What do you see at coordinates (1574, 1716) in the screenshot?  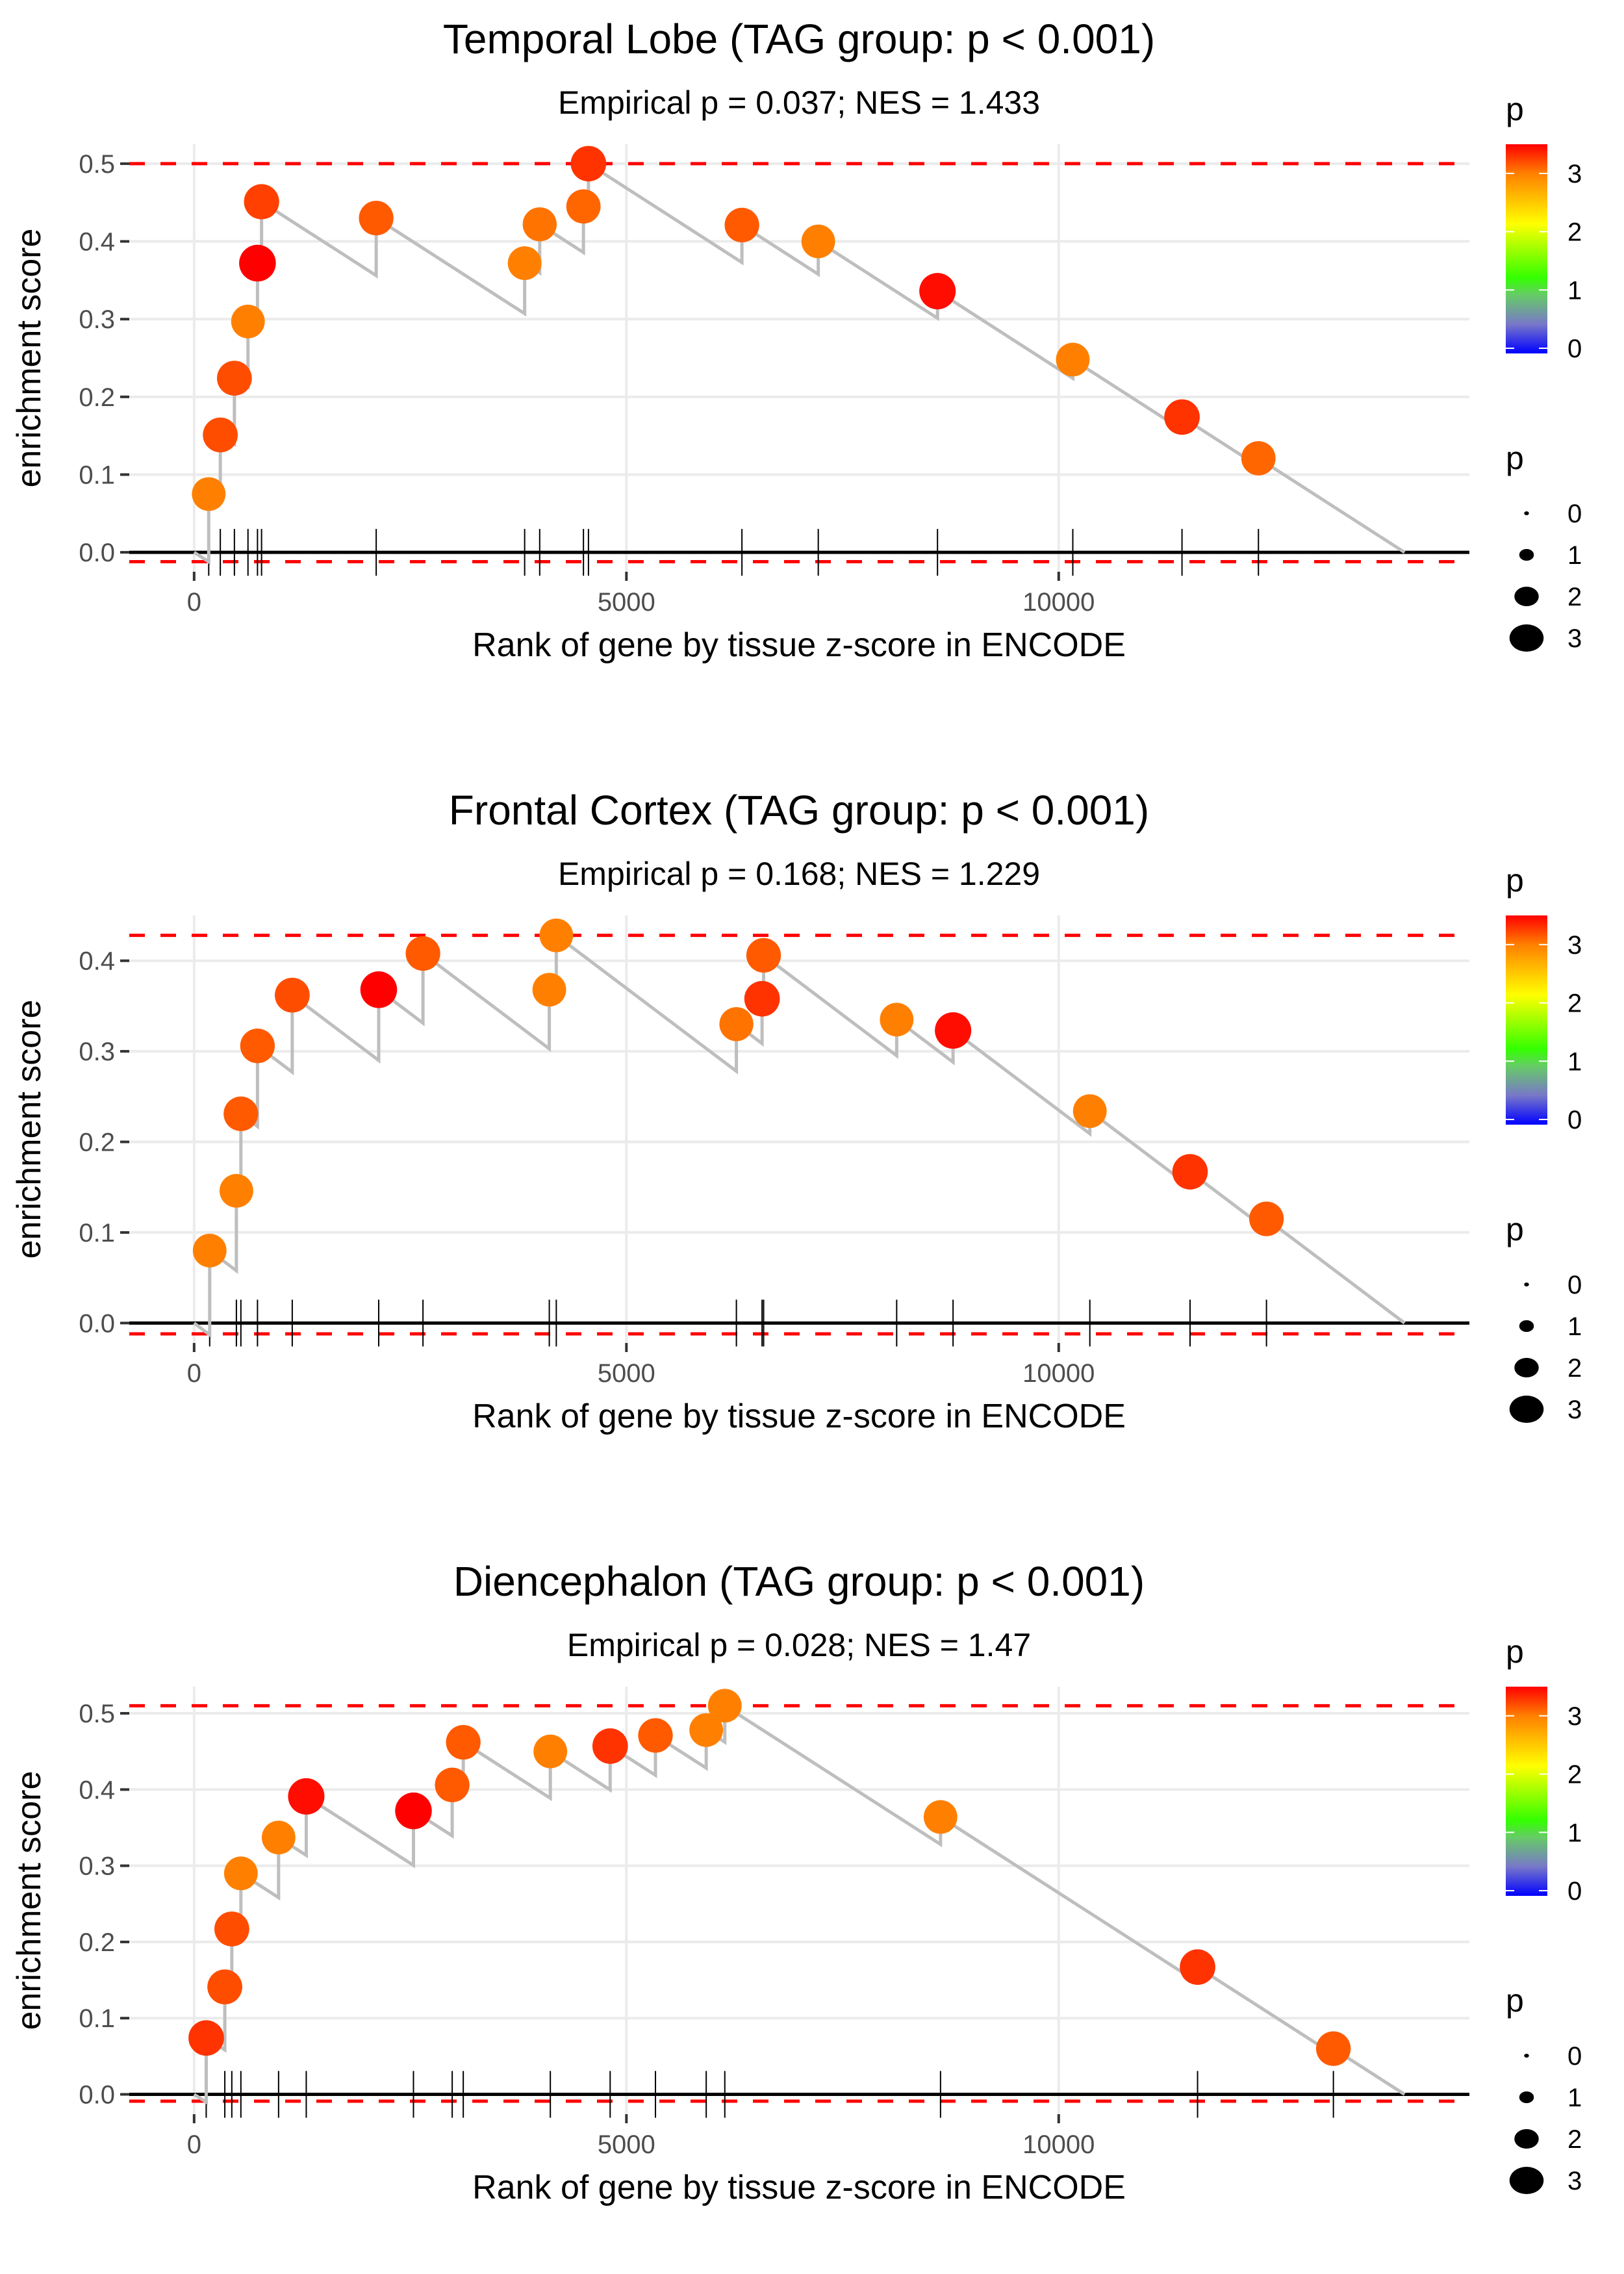 I see `color-legend-label: 3` at bounding box center [1574, 1716].